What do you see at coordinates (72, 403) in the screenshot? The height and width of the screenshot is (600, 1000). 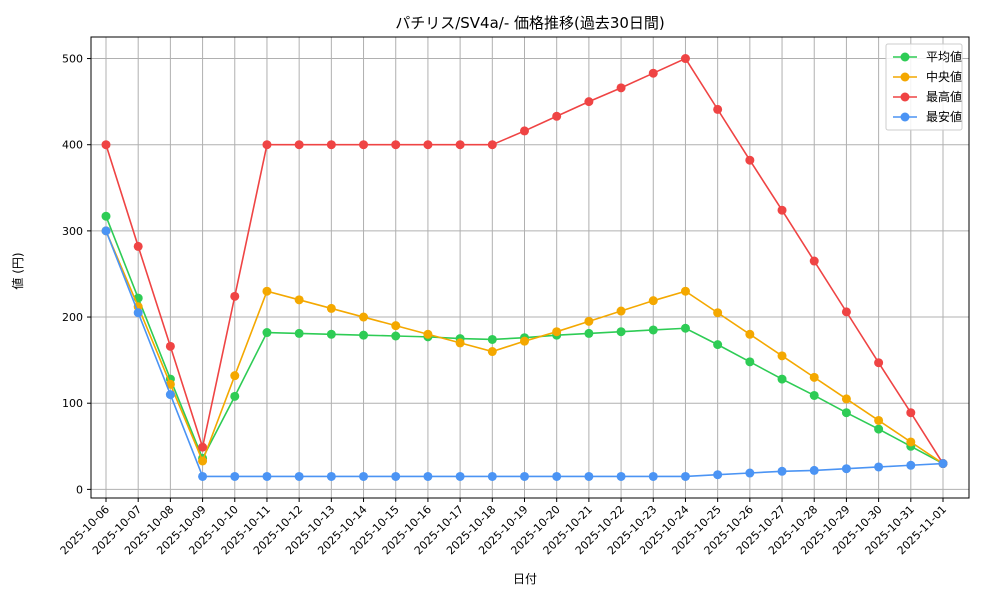 I see `y-tick-label: 100` at bounding box center [72, 403].